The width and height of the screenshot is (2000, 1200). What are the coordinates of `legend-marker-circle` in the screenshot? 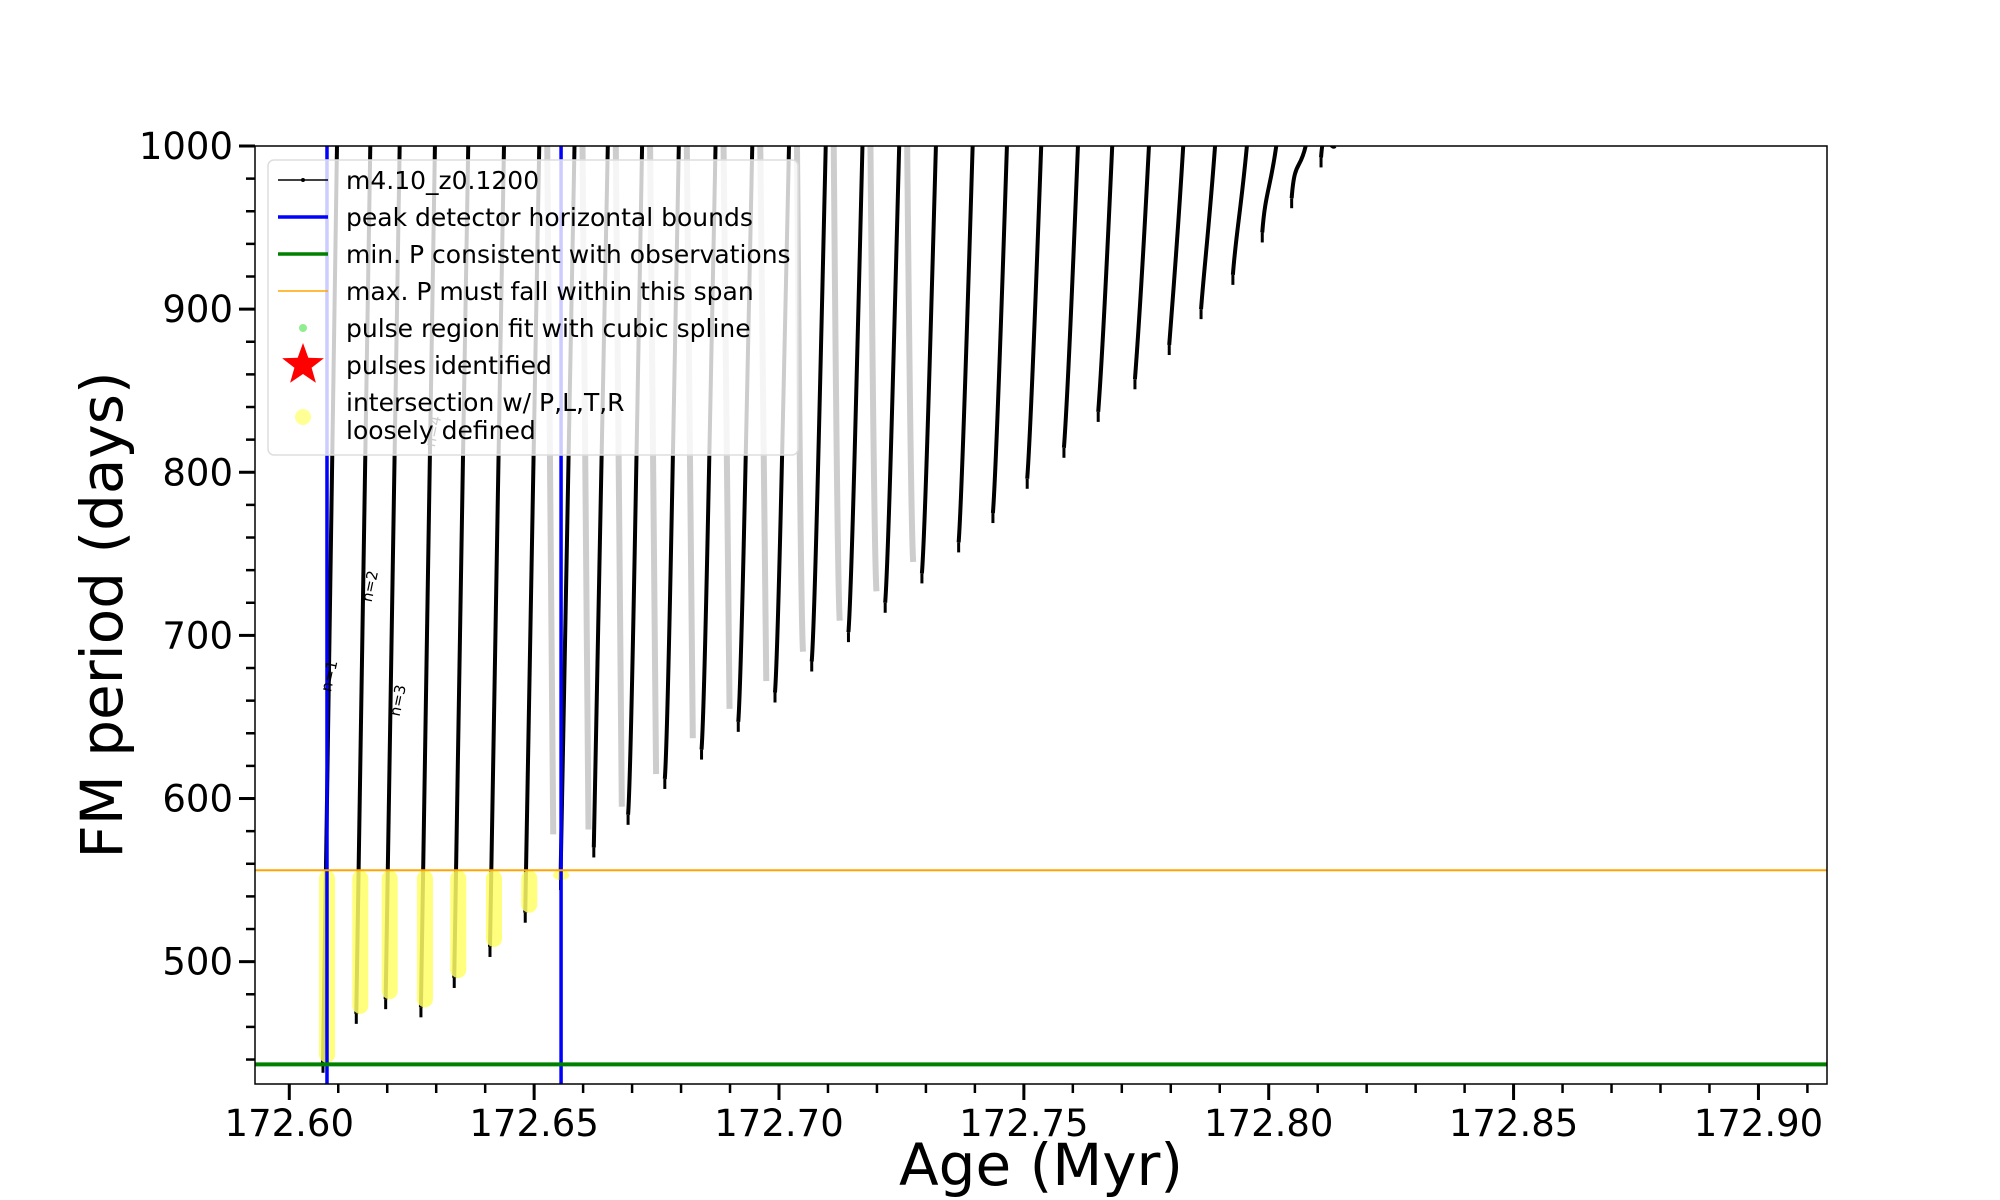 It's located at (303, 417).